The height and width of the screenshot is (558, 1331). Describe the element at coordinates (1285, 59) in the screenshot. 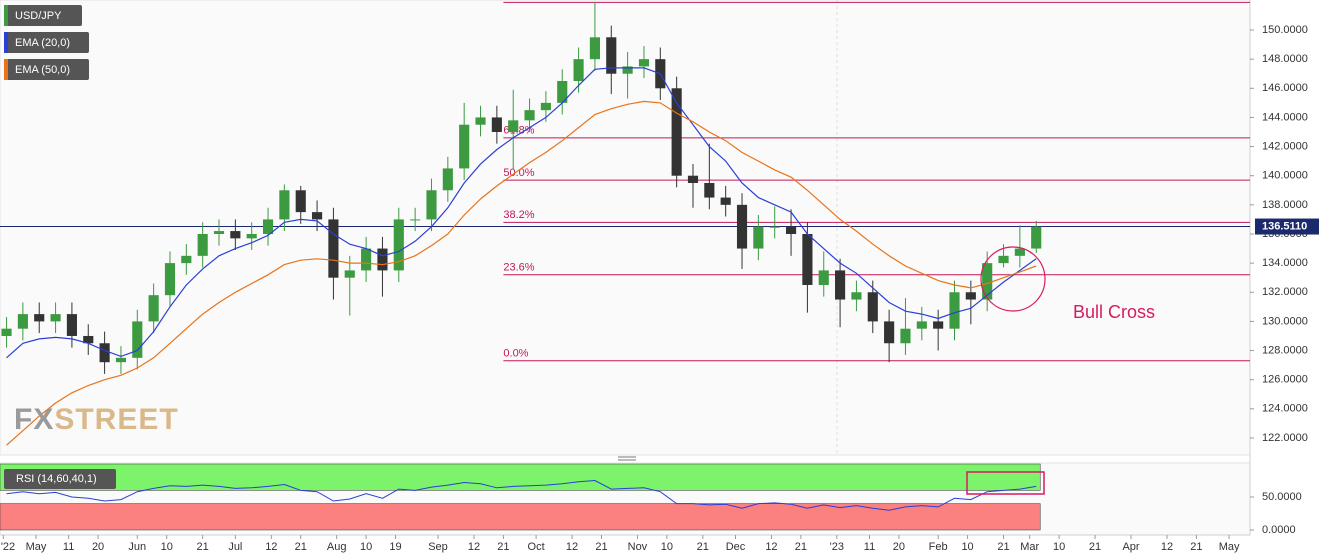

I see `y-tick-label: 148.0000` at that location.